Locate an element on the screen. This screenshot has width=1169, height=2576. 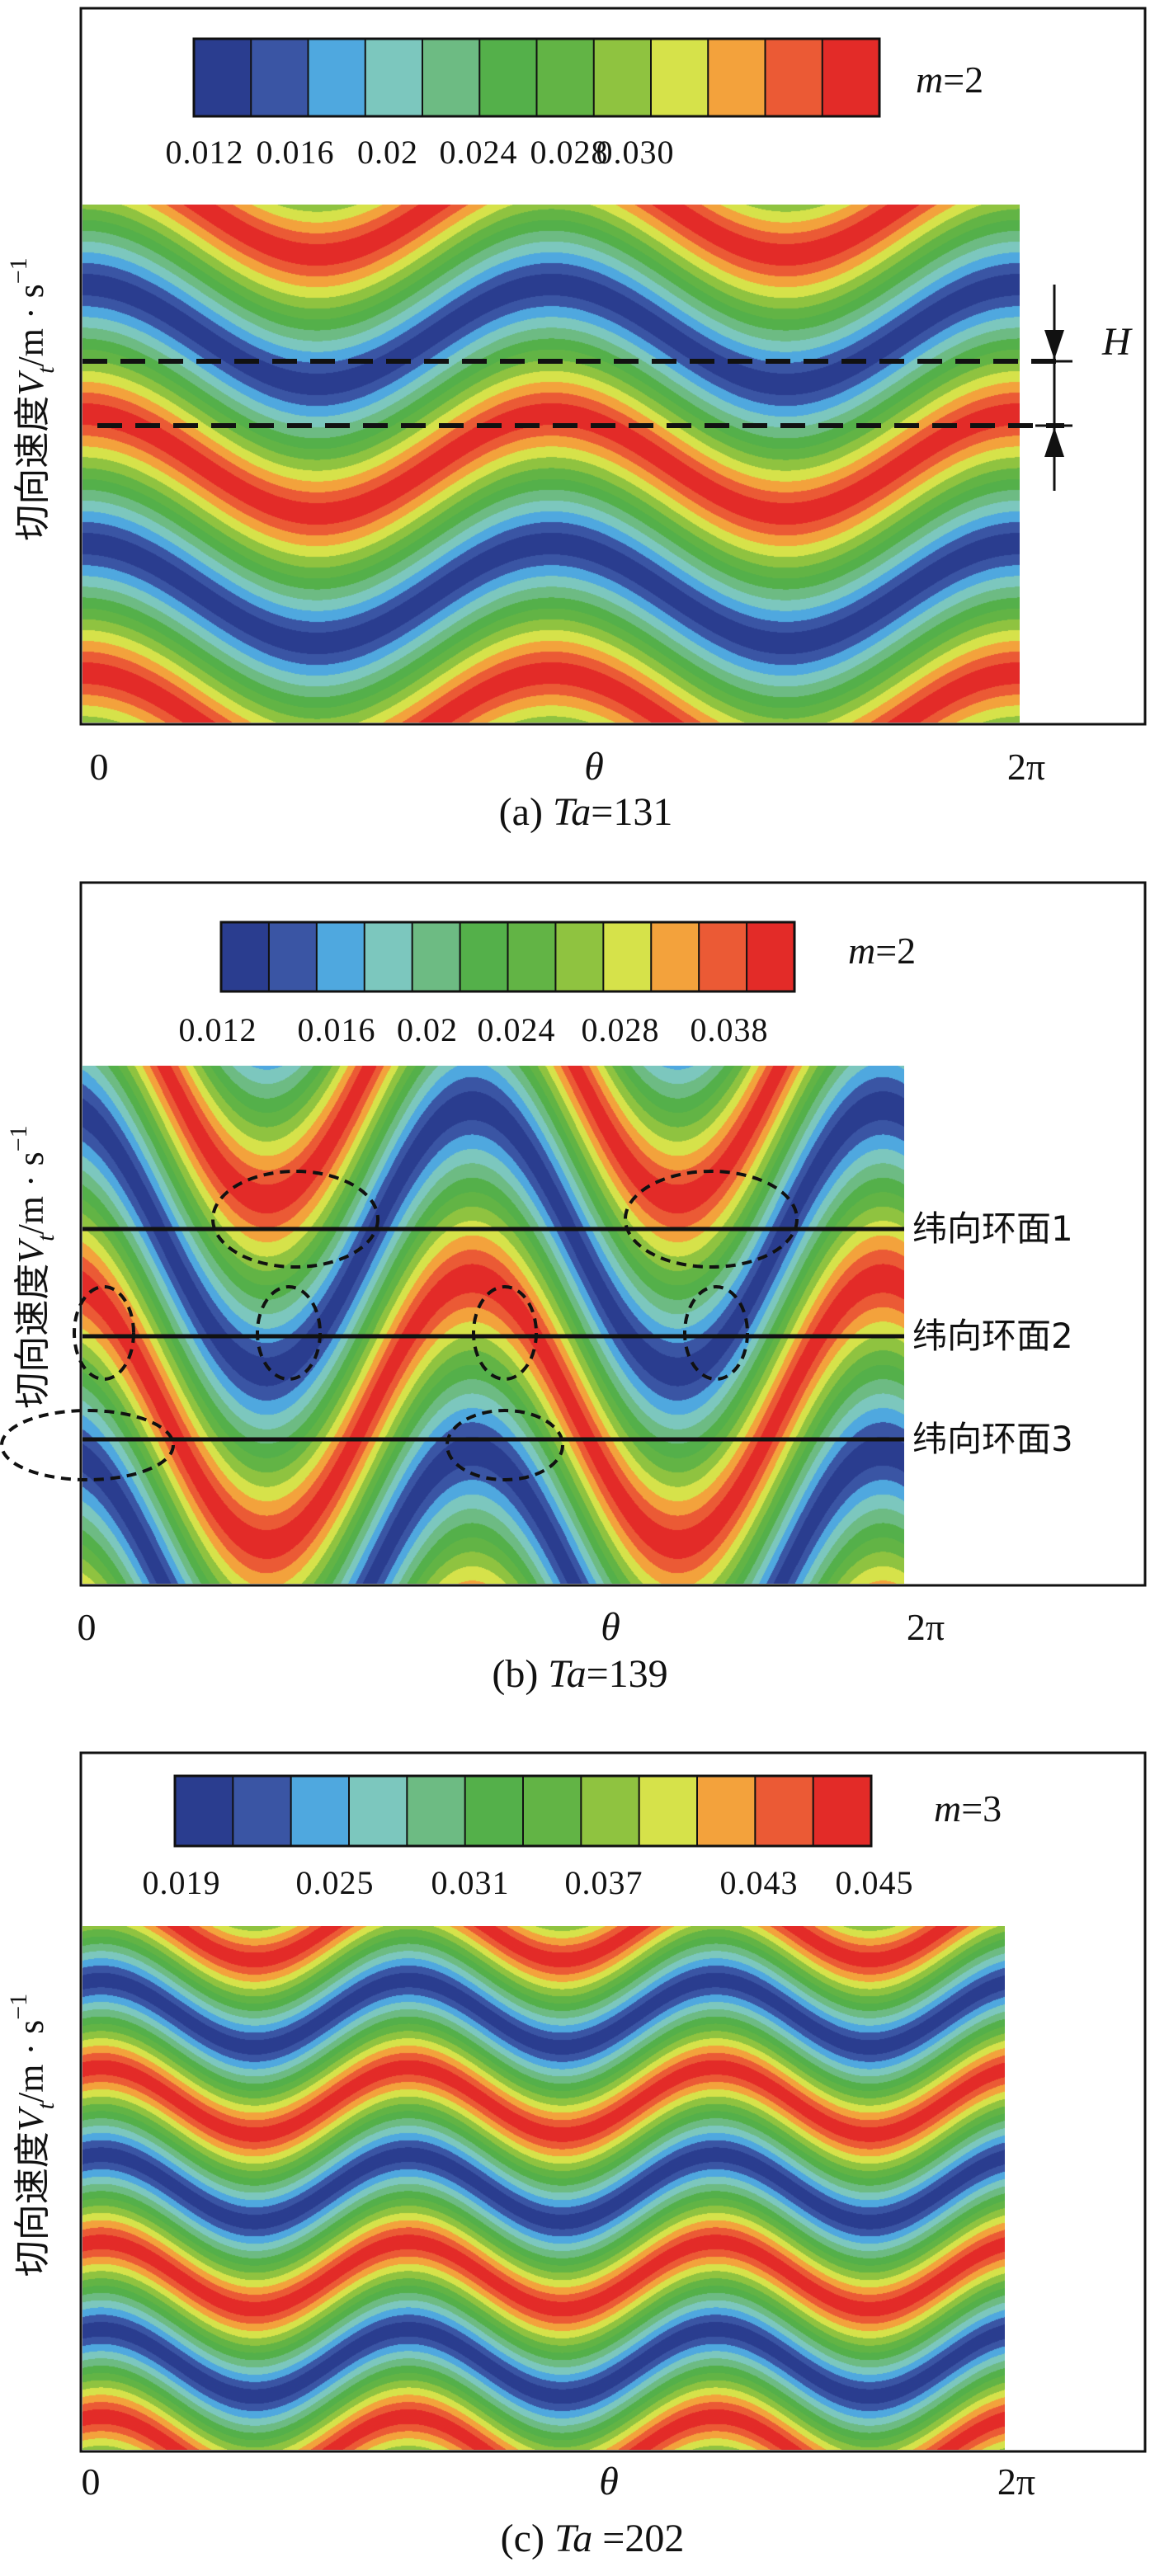
colorbar-tick-label: 0.019 is located at coordinates (182, 1882).